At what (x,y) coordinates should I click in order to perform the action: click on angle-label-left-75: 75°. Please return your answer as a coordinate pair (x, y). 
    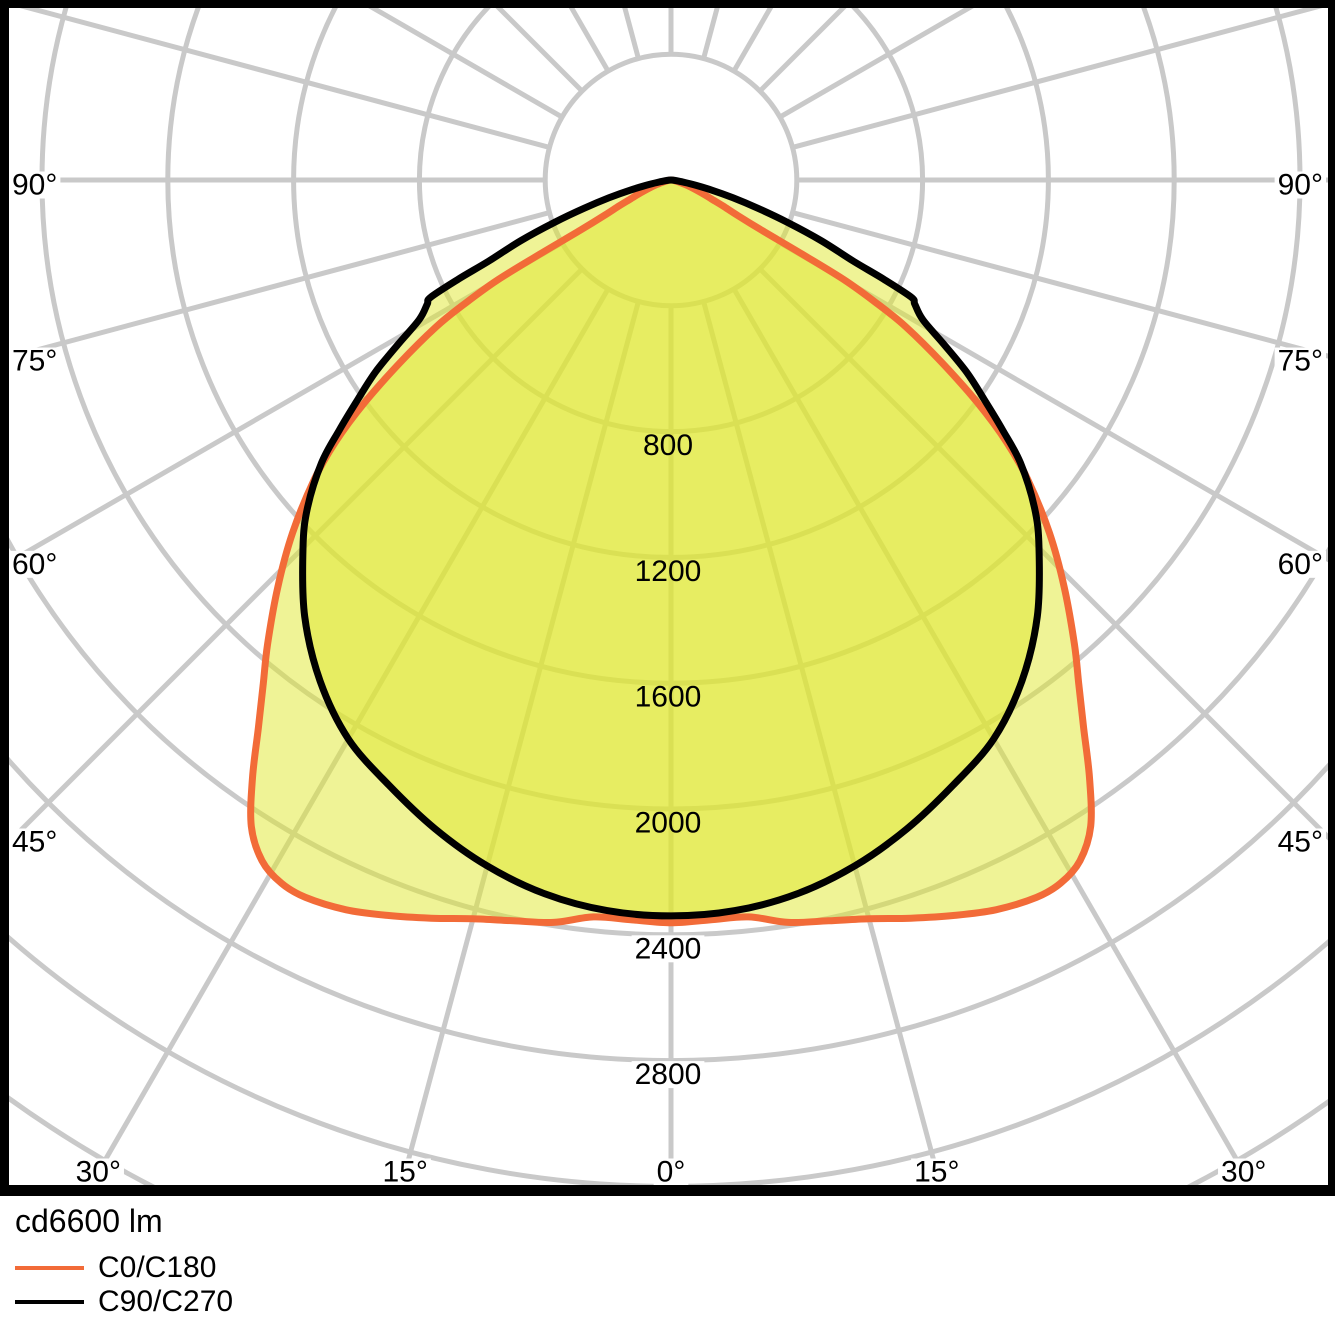
    Looking at the image, I should click on (34, 361).